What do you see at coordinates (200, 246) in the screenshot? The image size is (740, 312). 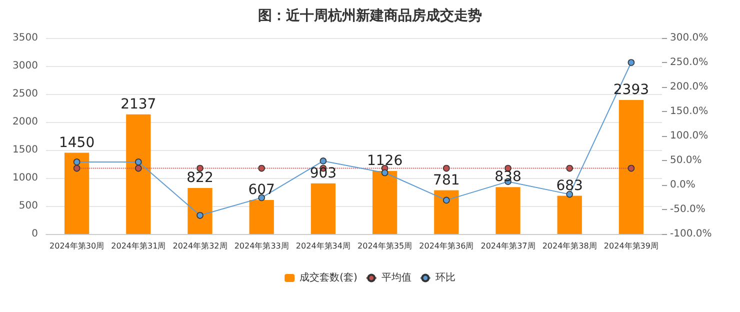 I see `x-tick-label: 2024年第32周` at bounding box center [200, 246].